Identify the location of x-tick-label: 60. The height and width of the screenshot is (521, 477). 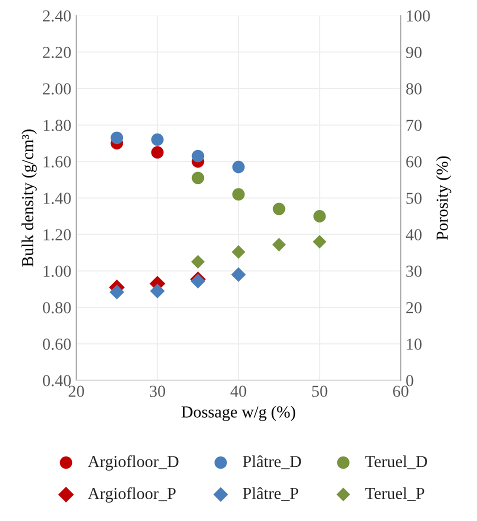
(400, 391).